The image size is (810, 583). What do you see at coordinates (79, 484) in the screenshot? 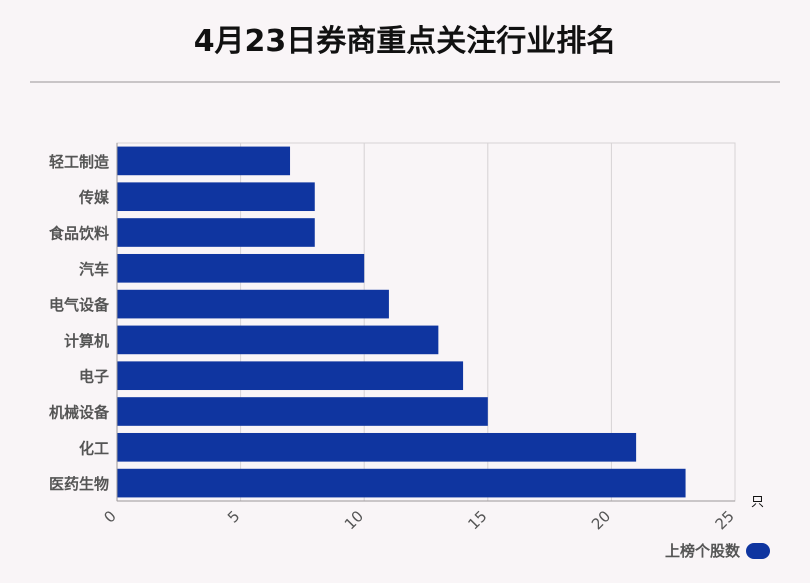
I see `category-label-9: 医药生物` at bounding box center [79, 484].